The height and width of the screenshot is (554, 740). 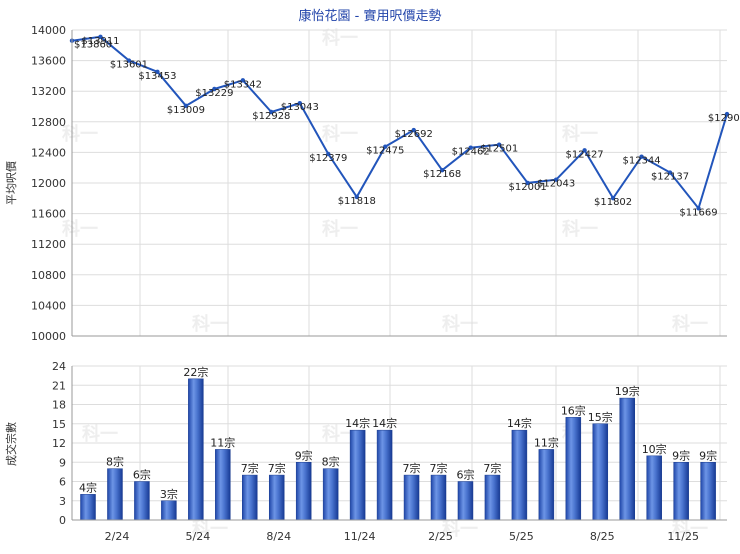 I want to click on bar-y-tick-label: 6, so click(x=62, y=482).